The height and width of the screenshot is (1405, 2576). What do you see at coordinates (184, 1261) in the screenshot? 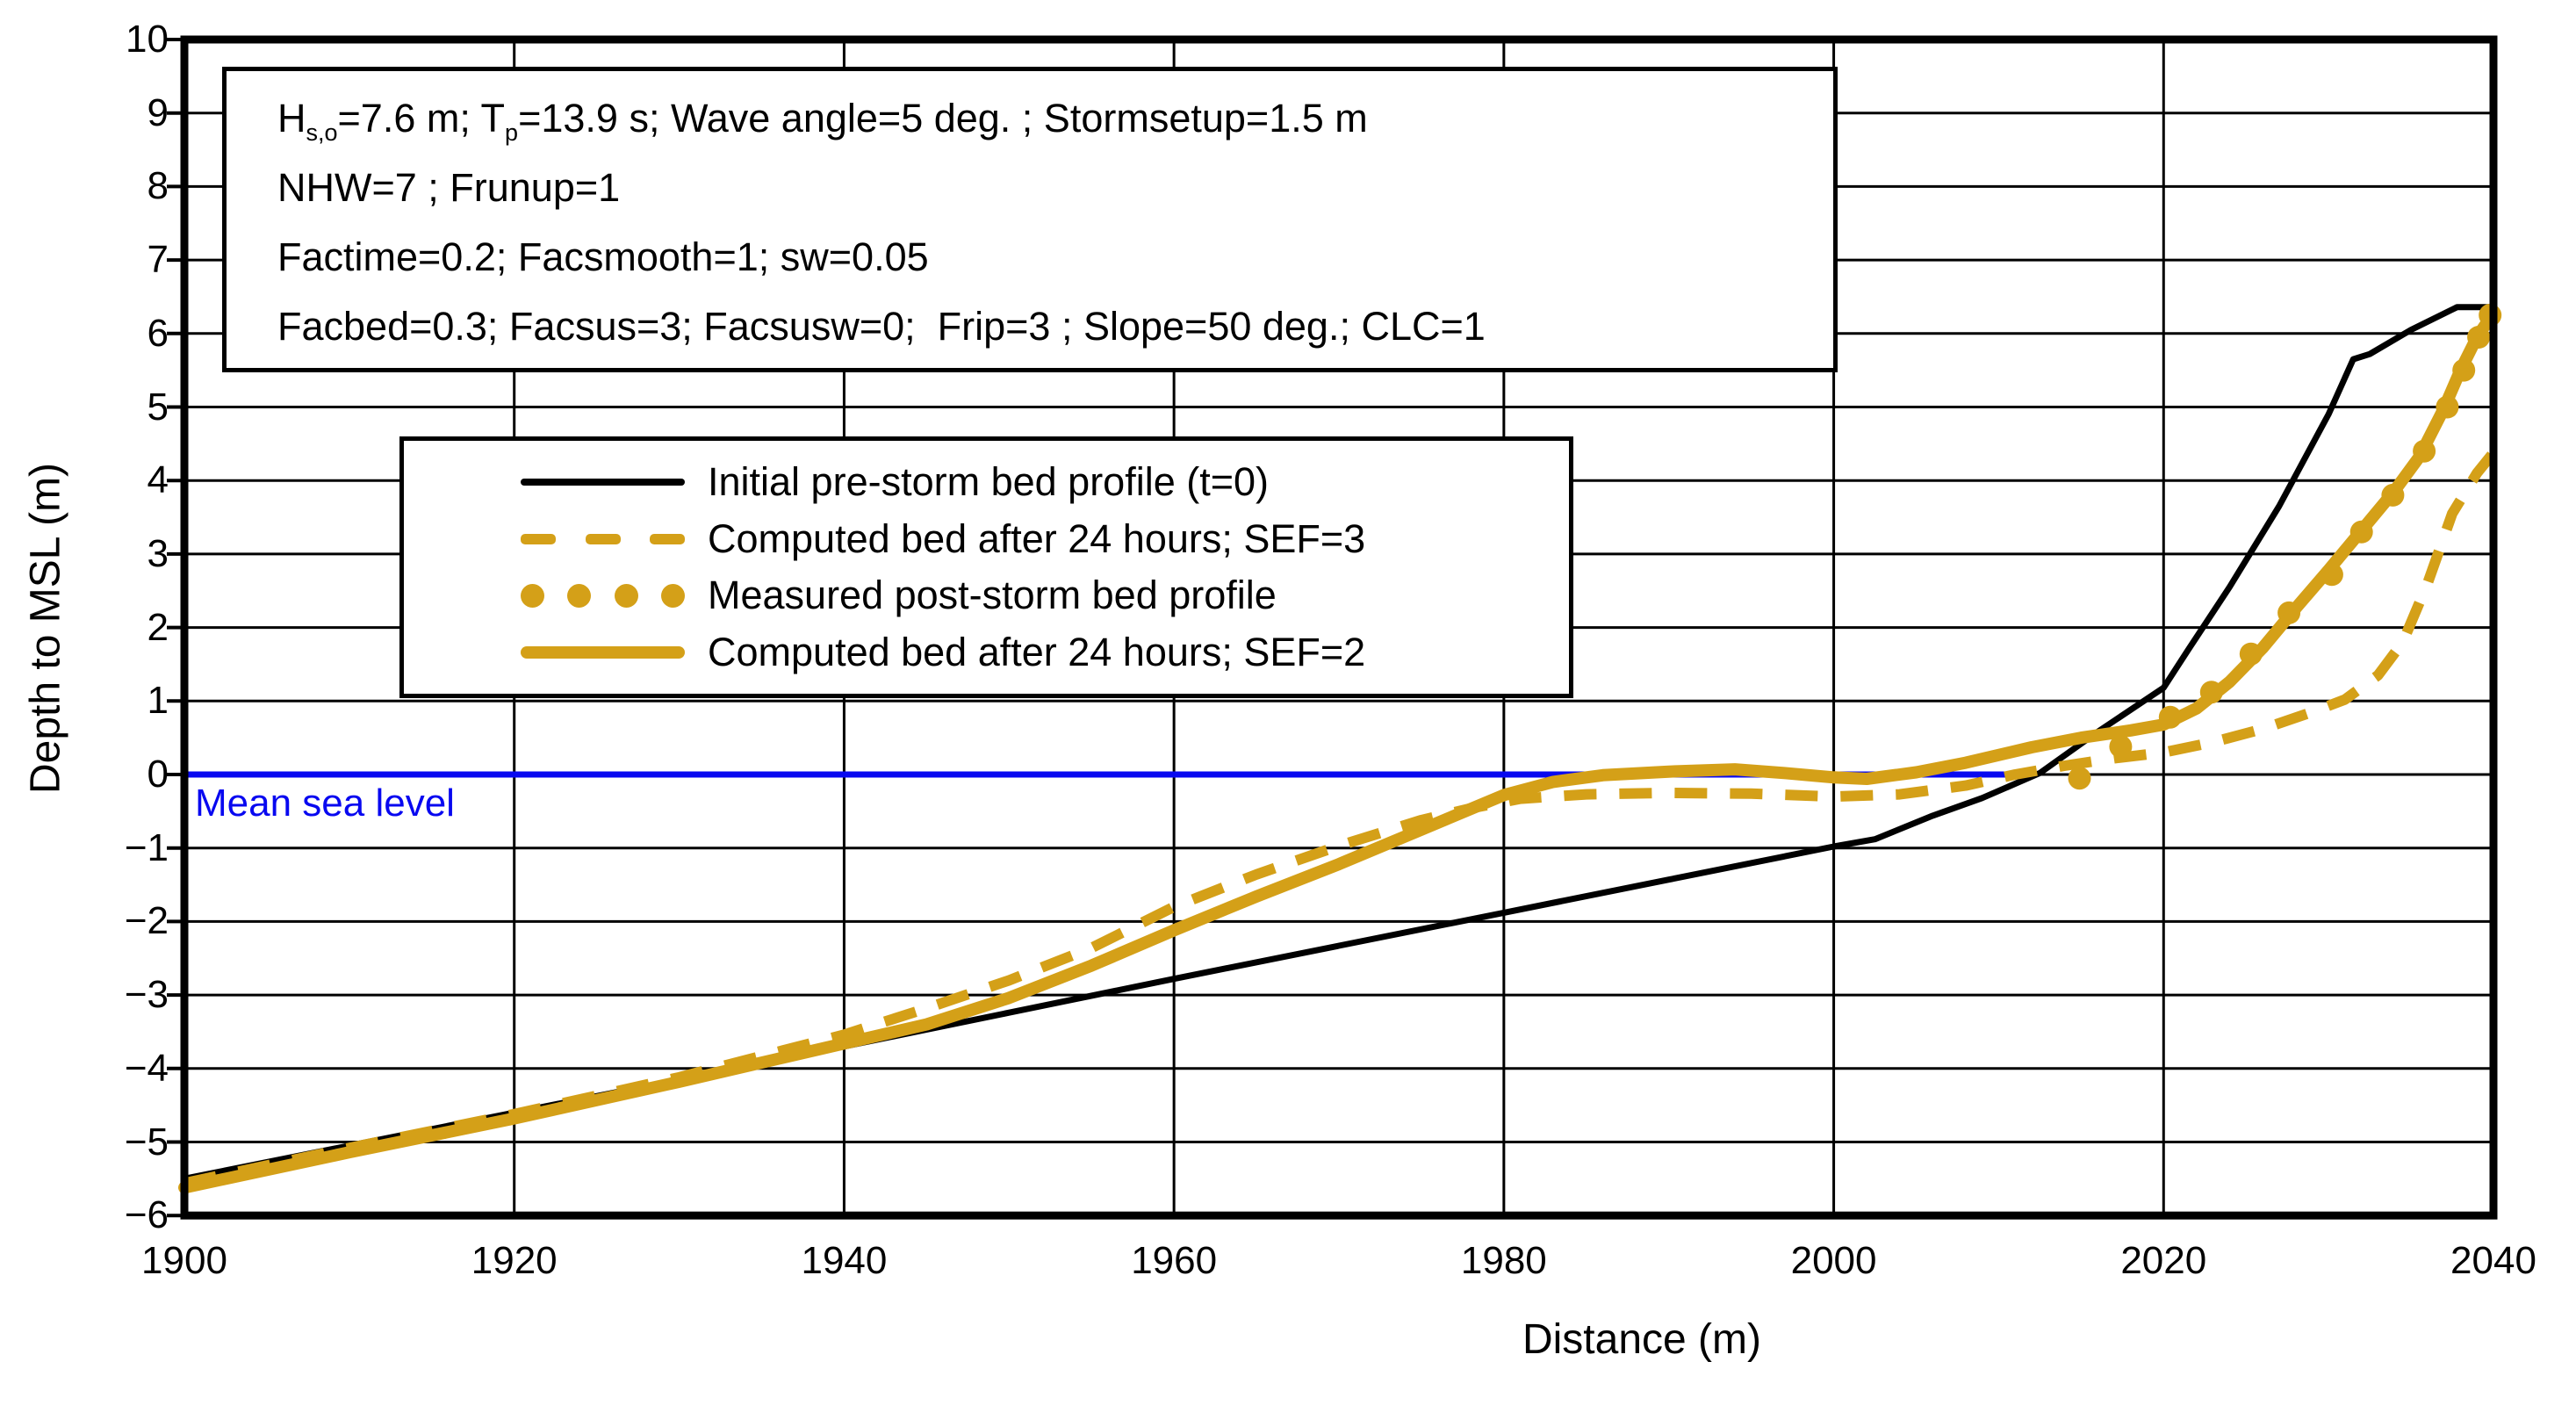
I see `x-tick-label: 1900` at bounding box center [184, 1261].